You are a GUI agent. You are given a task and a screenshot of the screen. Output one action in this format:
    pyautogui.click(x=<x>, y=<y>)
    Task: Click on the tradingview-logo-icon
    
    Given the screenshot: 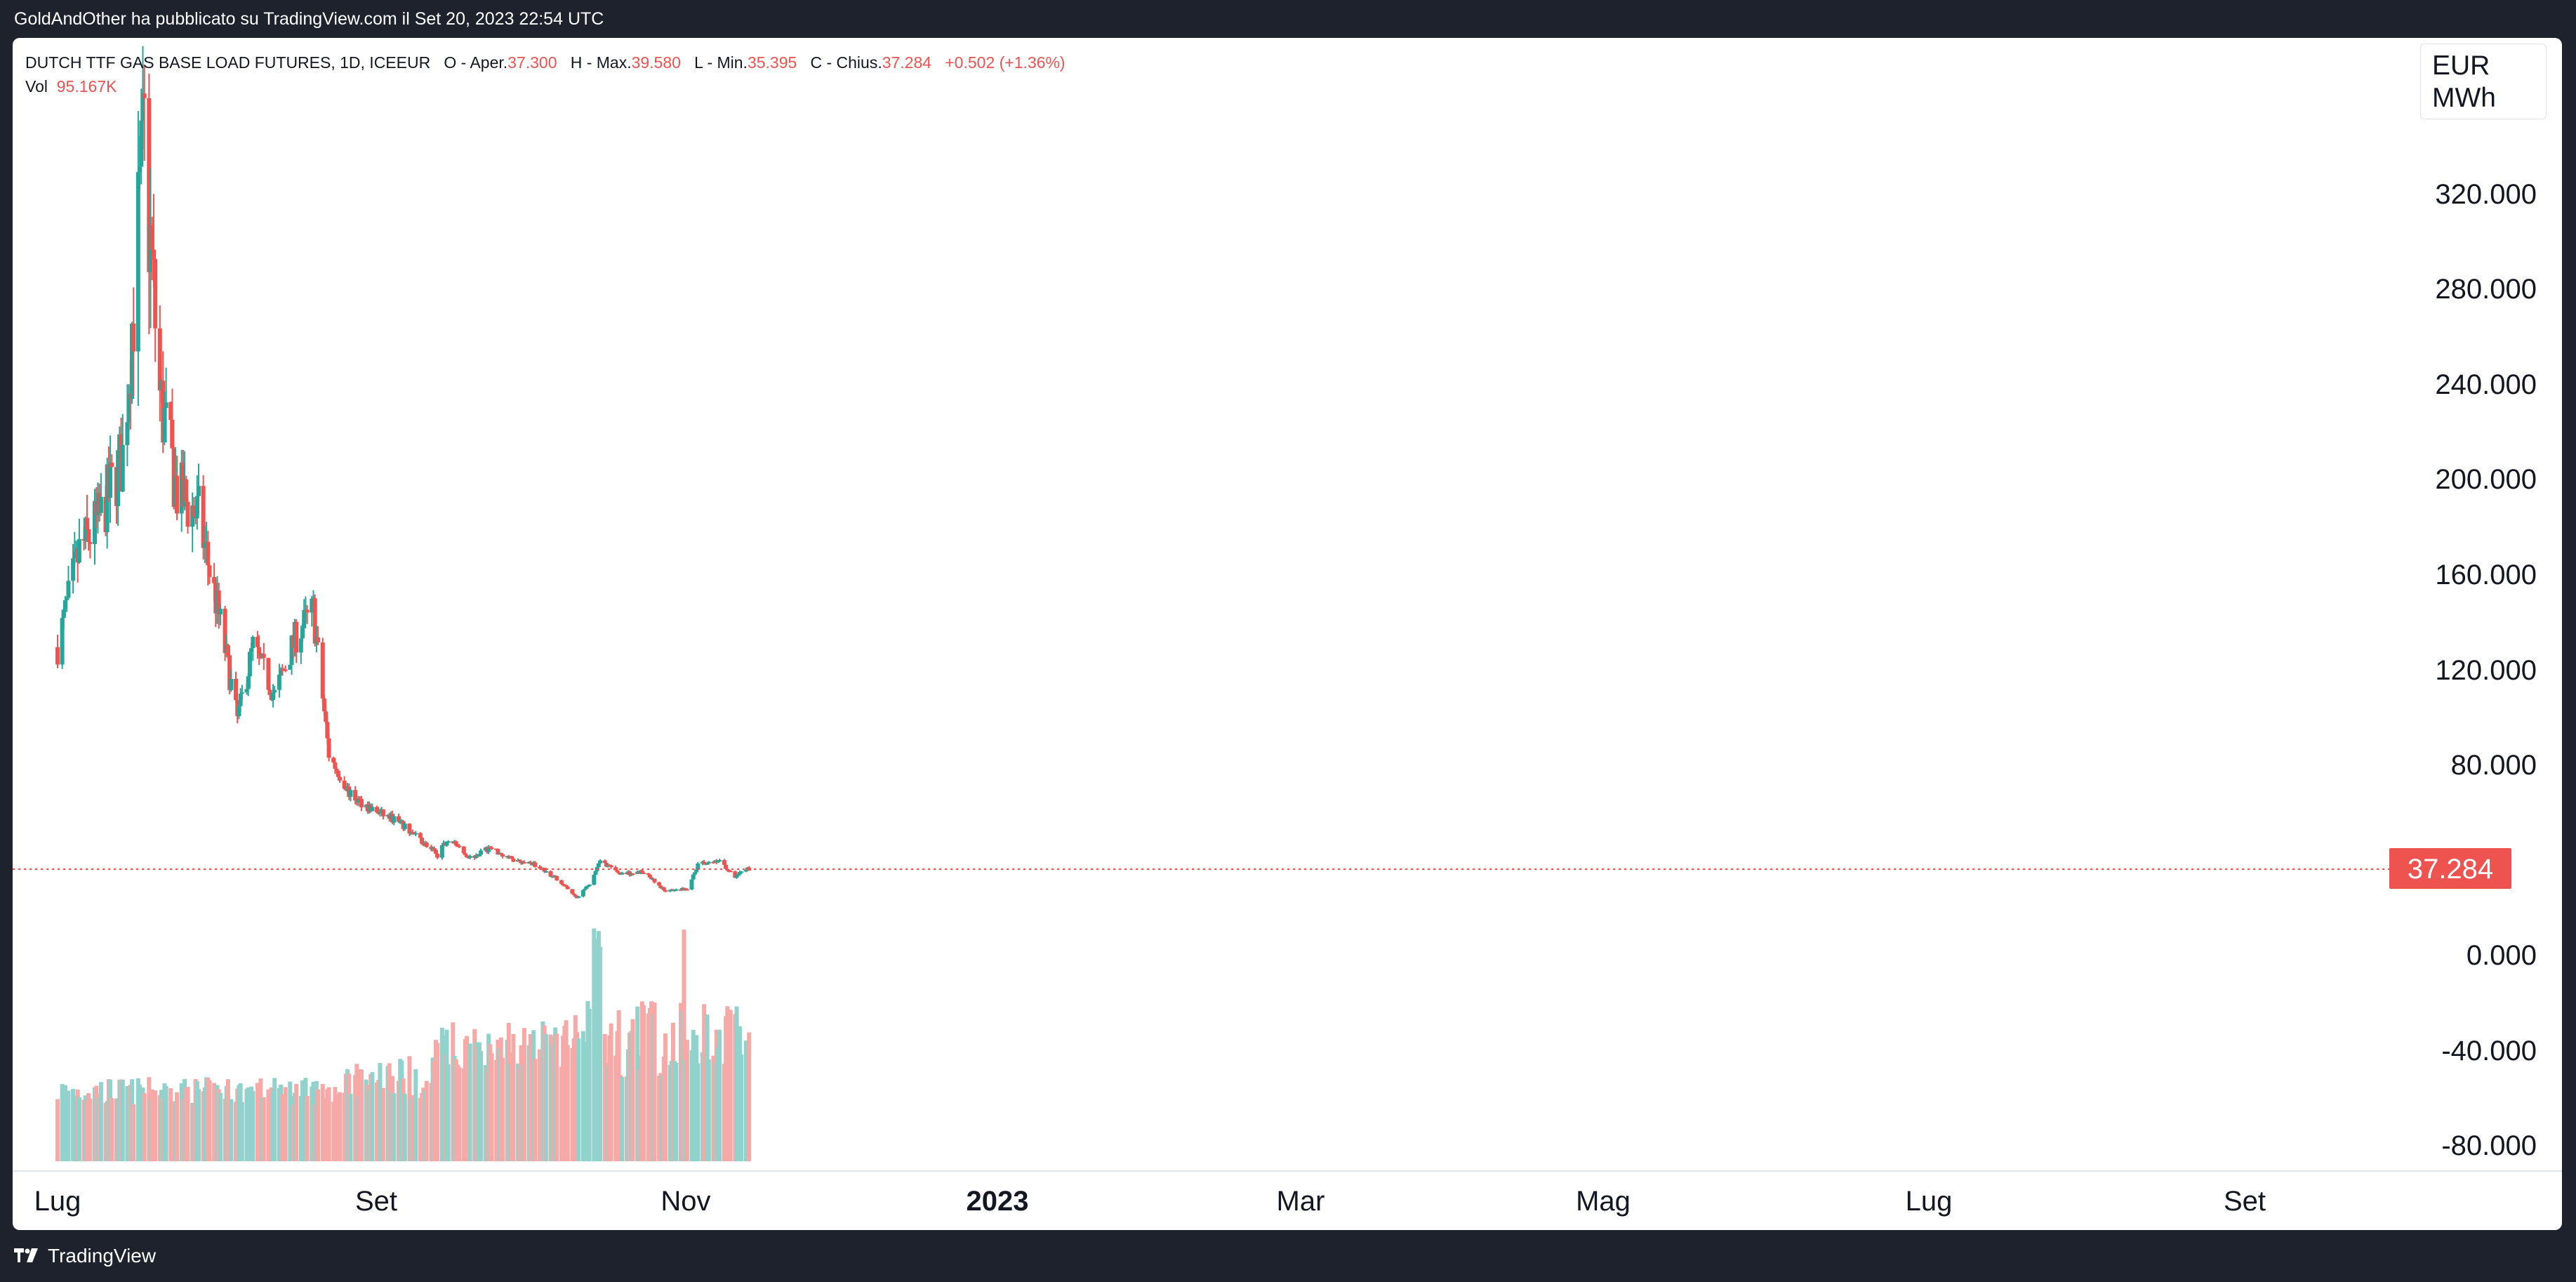 What is the action you would take?
    pyautogui.click(x=26, y=1256)
    